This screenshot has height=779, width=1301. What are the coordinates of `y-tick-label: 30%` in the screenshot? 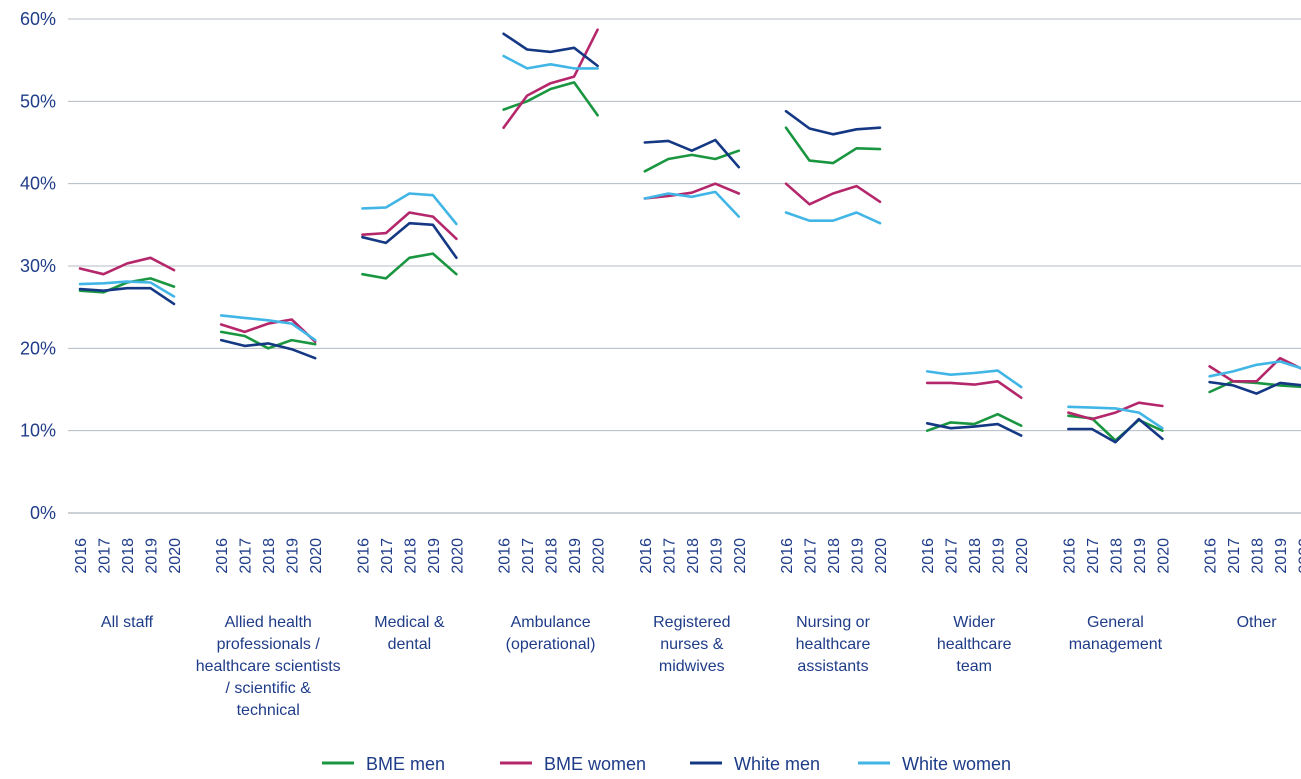 It's located at (38, 266).